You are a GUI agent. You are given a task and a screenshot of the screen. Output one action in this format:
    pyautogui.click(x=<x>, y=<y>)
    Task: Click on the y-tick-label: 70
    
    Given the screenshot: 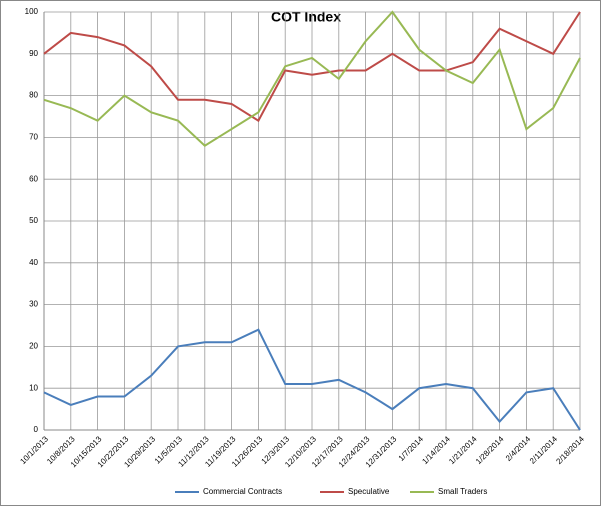 What is the action you would take?
    pyautogui.click(x=33, y=137)
    